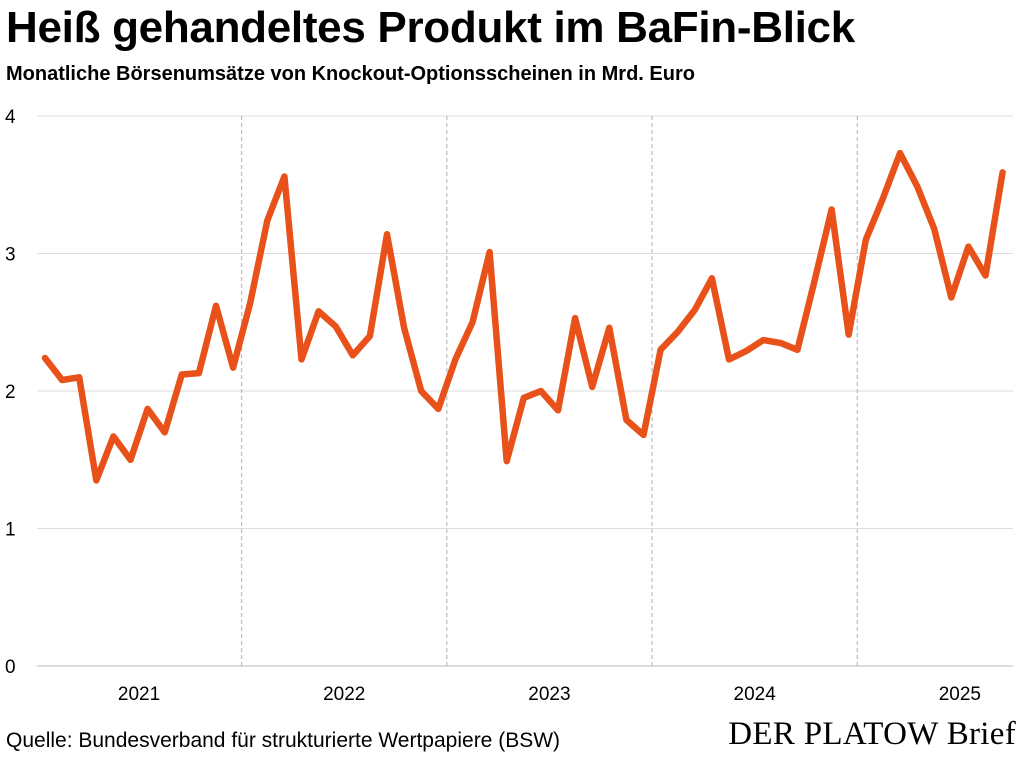 This screenshot has height=758, width=1024. Describe the element at coordinates (10, 255) in the screenshot. I see `y-tick-label: 3` at that location.